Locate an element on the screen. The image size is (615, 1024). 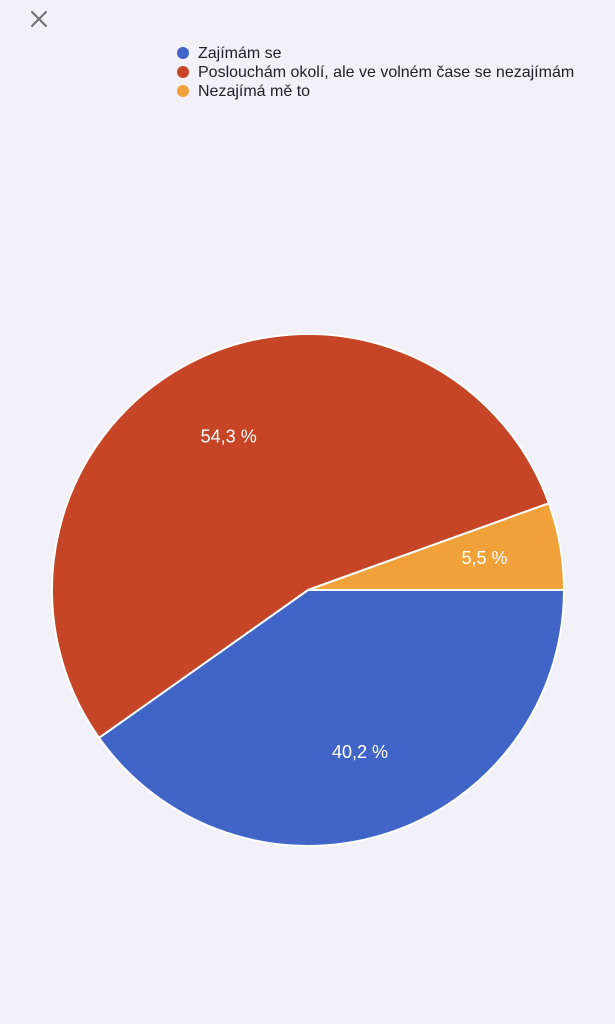
data-label: 5,5 % is located at coordinates (485, 558).